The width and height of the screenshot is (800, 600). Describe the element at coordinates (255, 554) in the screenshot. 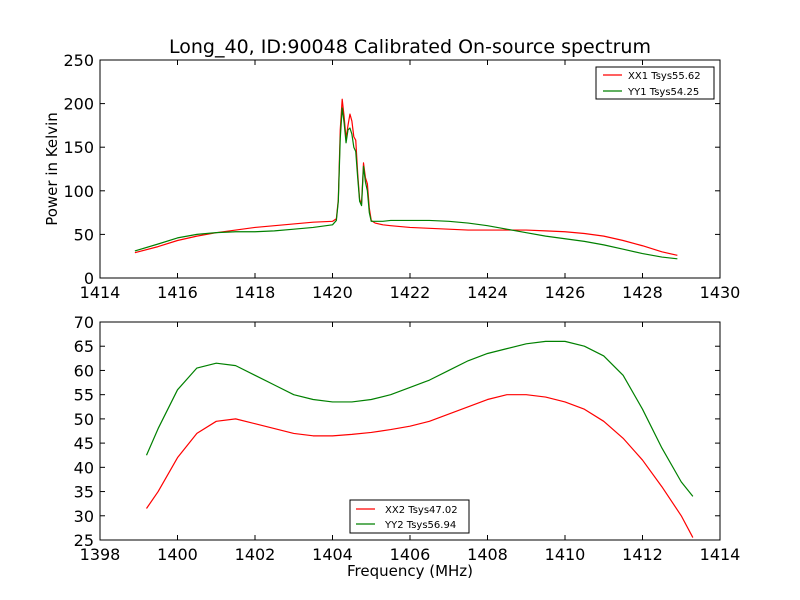

I see `bottom-x-tick-label: 1402` at that location.